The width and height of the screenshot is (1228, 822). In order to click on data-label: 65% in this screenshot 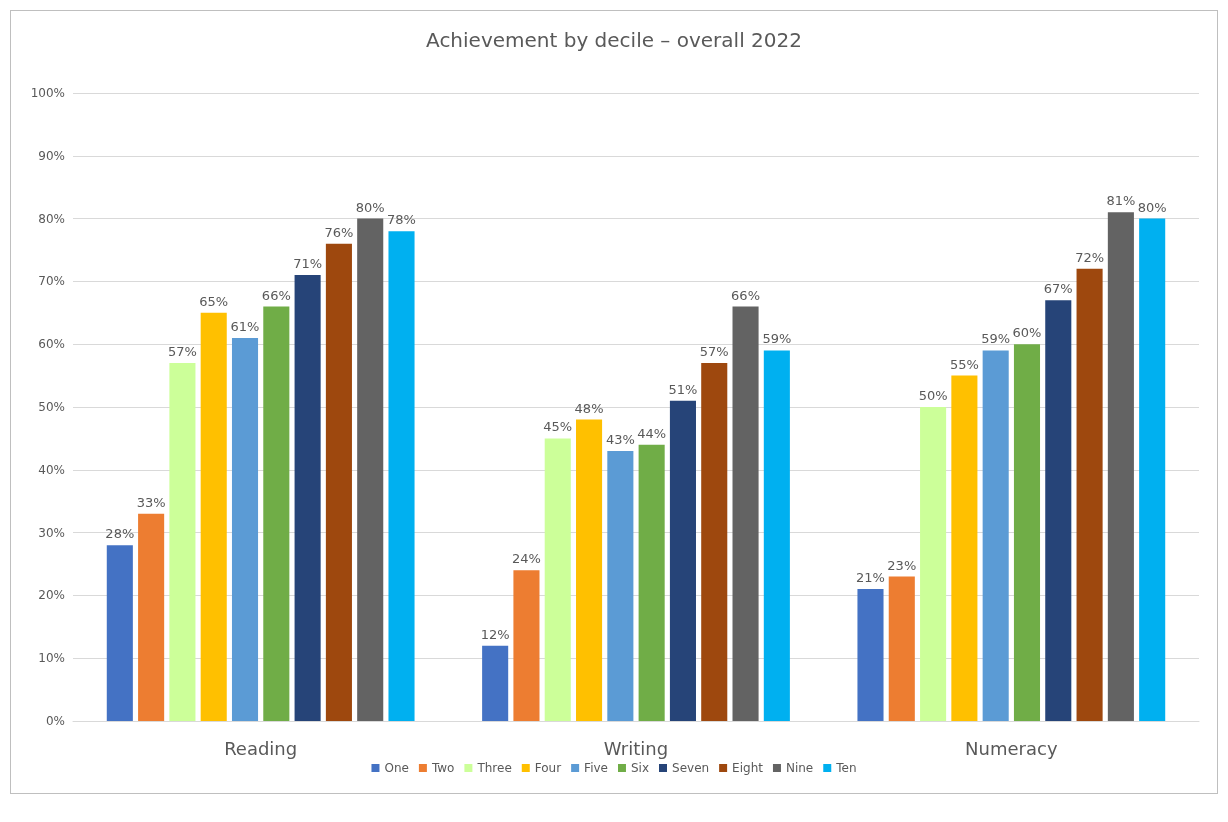, I will do `click(214, 301)`.